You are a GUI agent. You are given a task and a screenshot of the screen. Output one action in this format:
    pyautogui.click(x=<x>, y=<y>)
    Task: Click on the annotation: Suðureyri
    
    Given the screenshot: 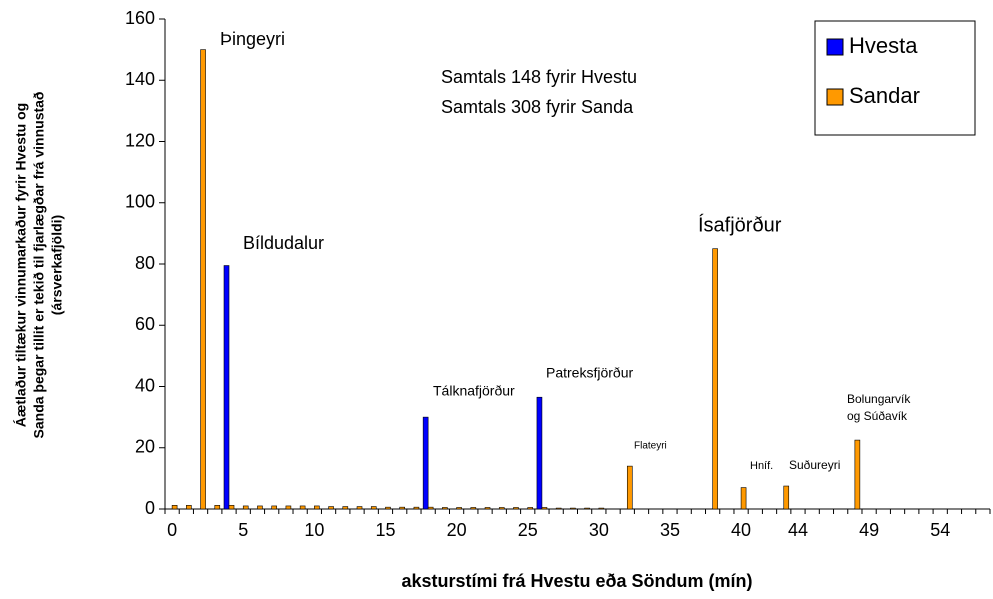 What is the action you would take?
    pyautogui.click(x=814, y=465)
    